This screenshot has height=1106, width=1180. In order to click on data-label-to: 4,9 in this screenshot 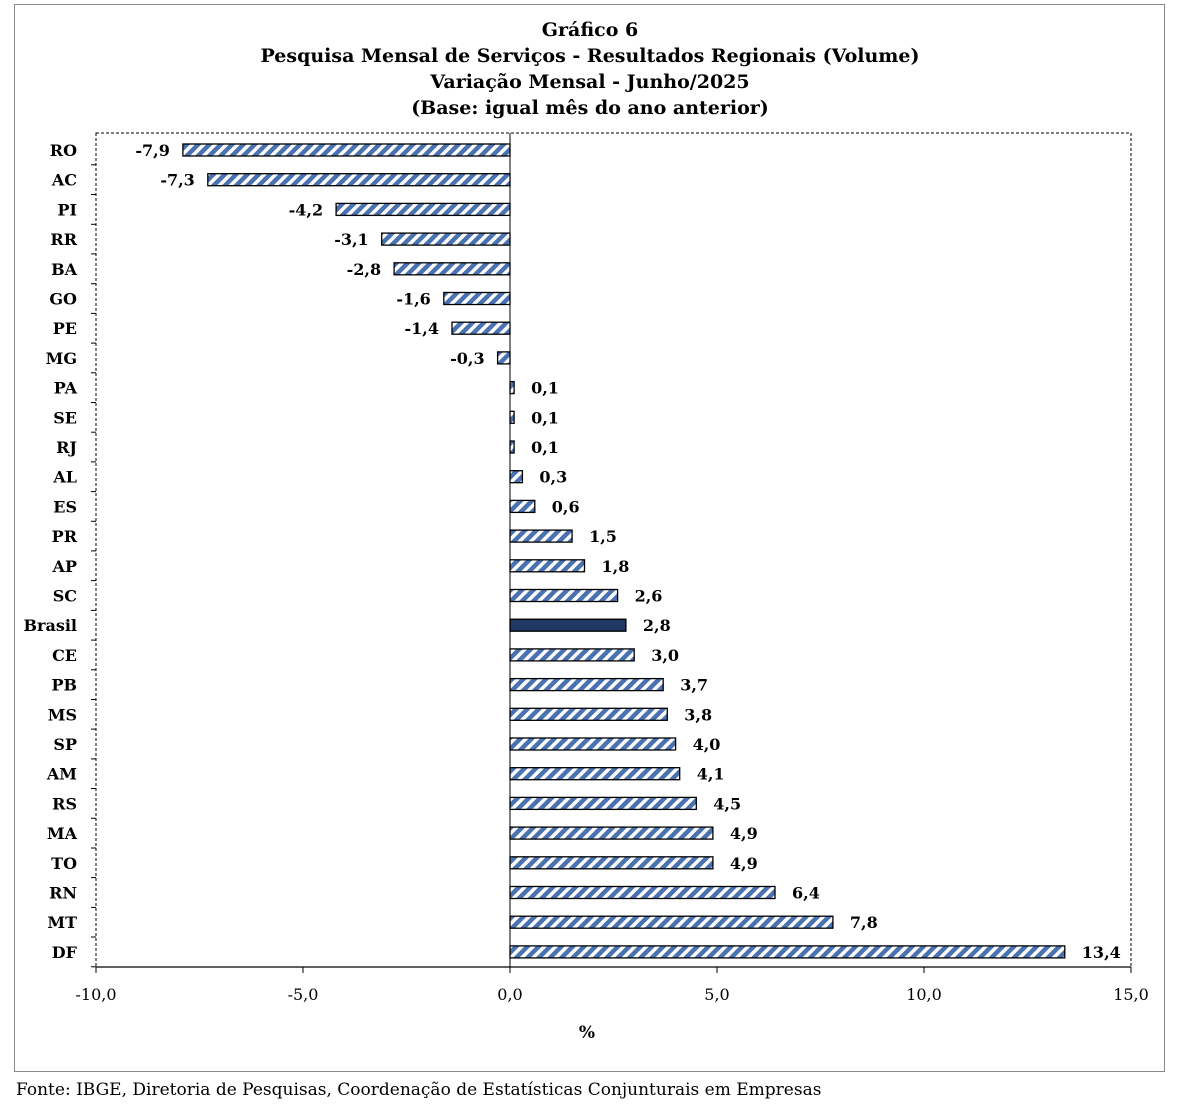, I will do `click(744, 863)`.